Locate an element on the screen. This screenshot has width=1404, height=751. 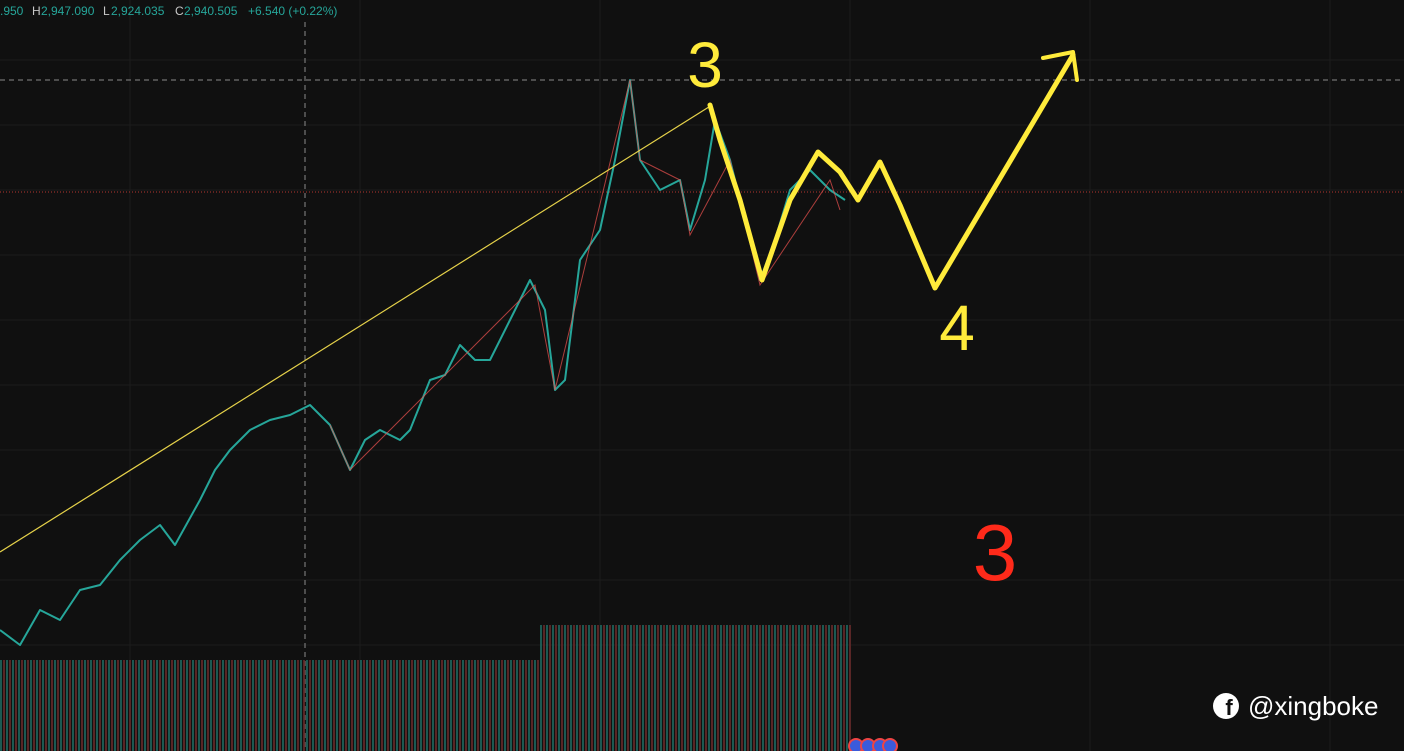
low-label: L is located at coordinates (106, 11).